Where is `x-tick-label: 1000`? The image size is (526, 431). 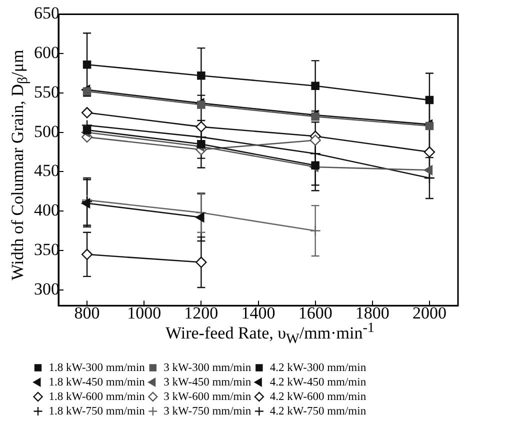 x-tick-label: 1000 is located at coordinates (144, 312).